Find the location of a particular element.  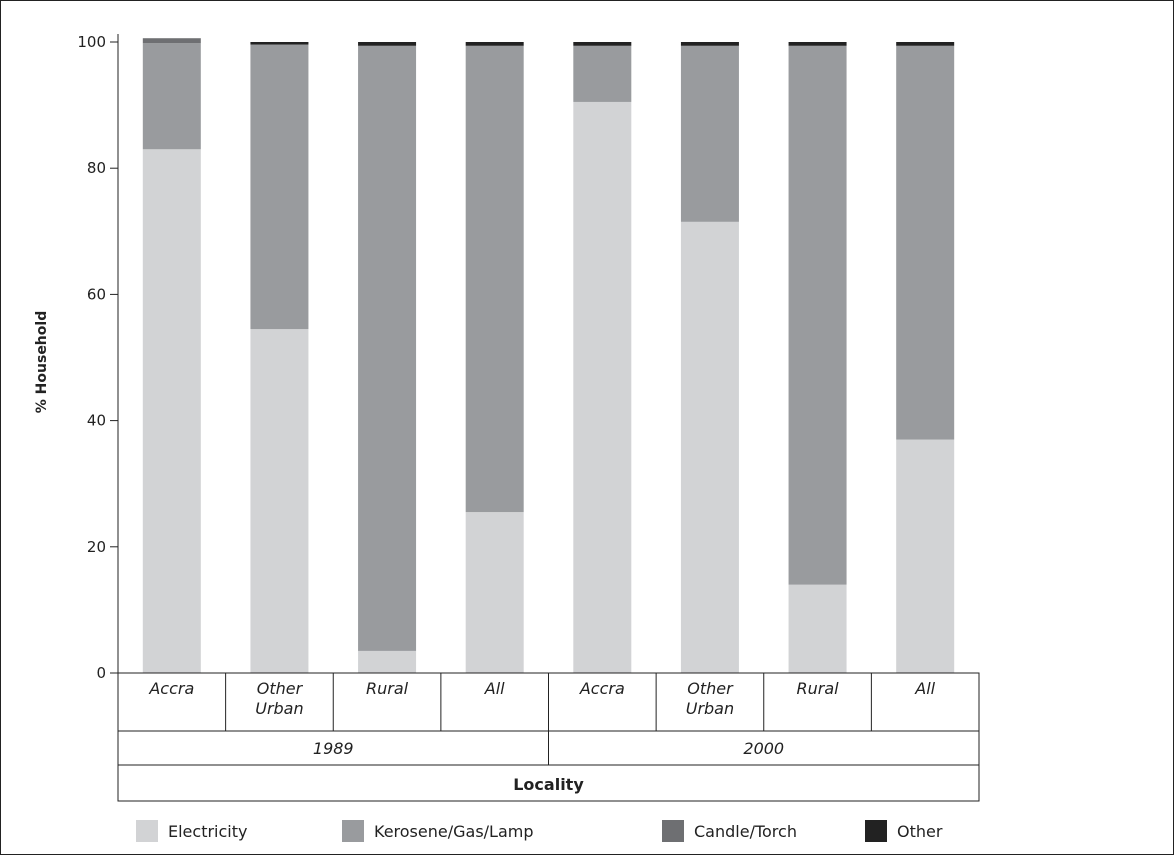

y-tick-label: 40 is located at coordinates (96, 421).